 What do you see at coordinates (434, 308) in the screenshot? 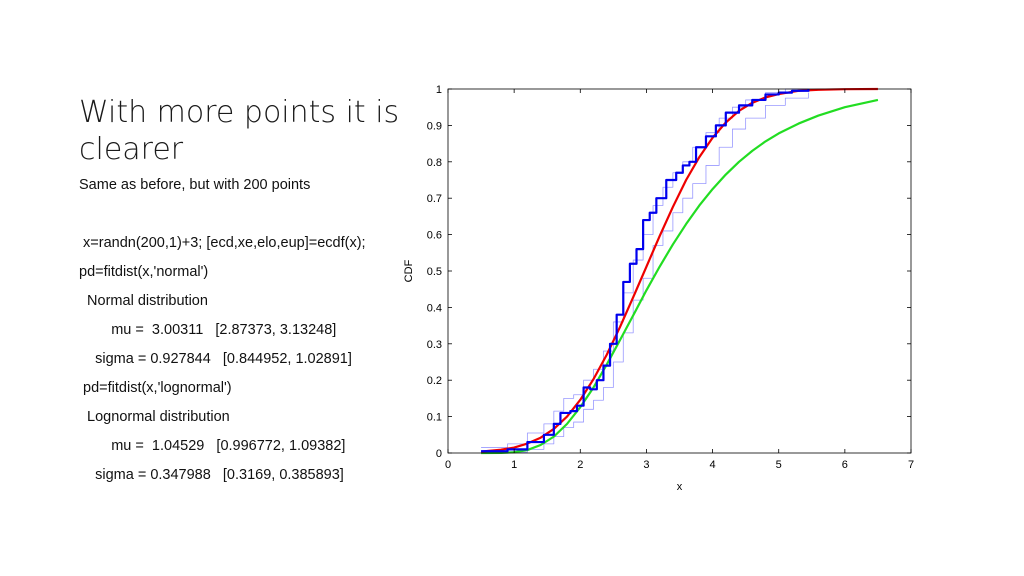
I see `y-tick-label: 0.4` at bounding box center [434, 308].